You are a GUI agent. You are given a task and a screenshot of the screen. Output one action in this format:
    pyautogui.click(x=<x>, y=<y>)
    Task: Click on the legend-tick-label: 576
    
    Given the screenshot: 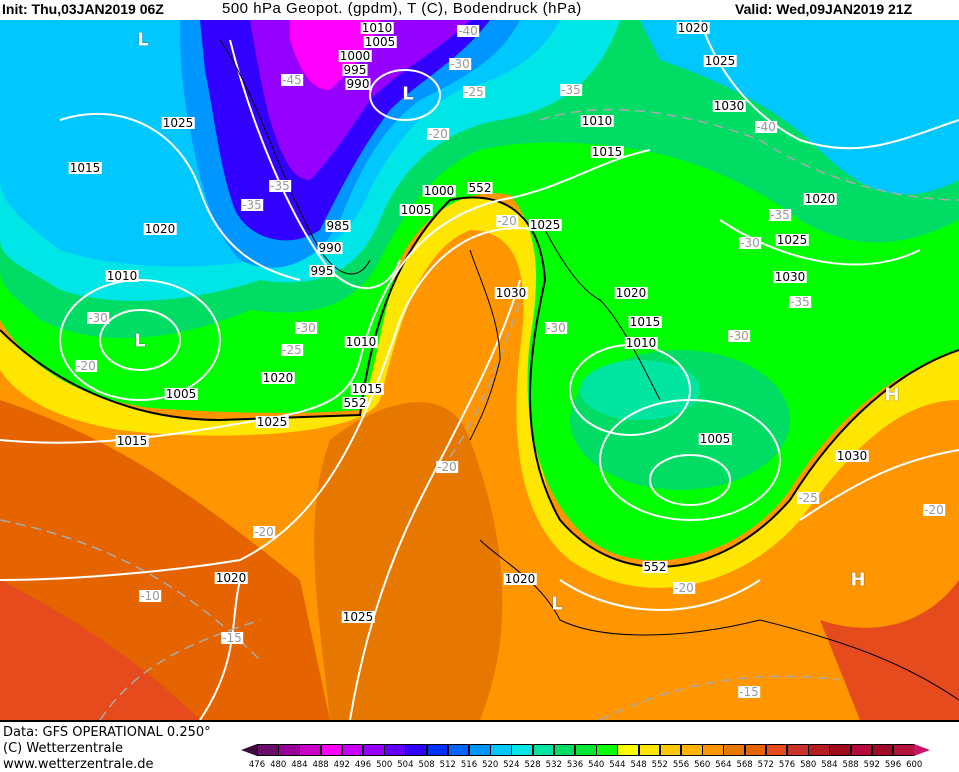 What is the action you would take?
    pyautogui.click(x=787, y=765)
    